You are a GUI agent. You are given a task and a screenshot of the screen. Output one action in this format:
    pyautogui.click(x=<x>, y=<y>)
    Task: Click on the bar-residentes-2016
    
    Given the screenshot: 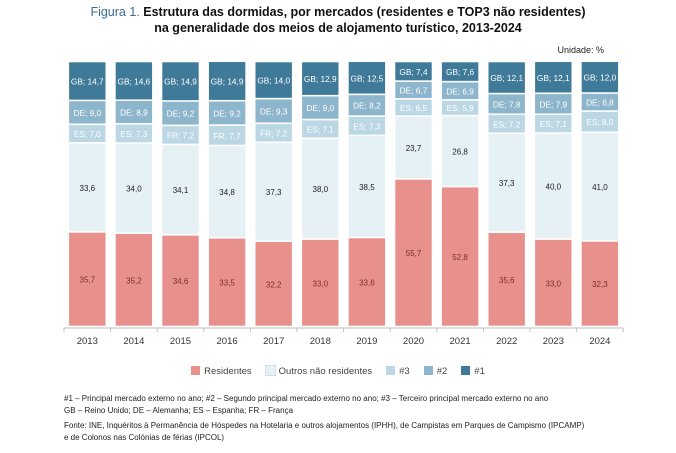 What is the action you would take?
    pyautogui.click(x=227, y=282)
    